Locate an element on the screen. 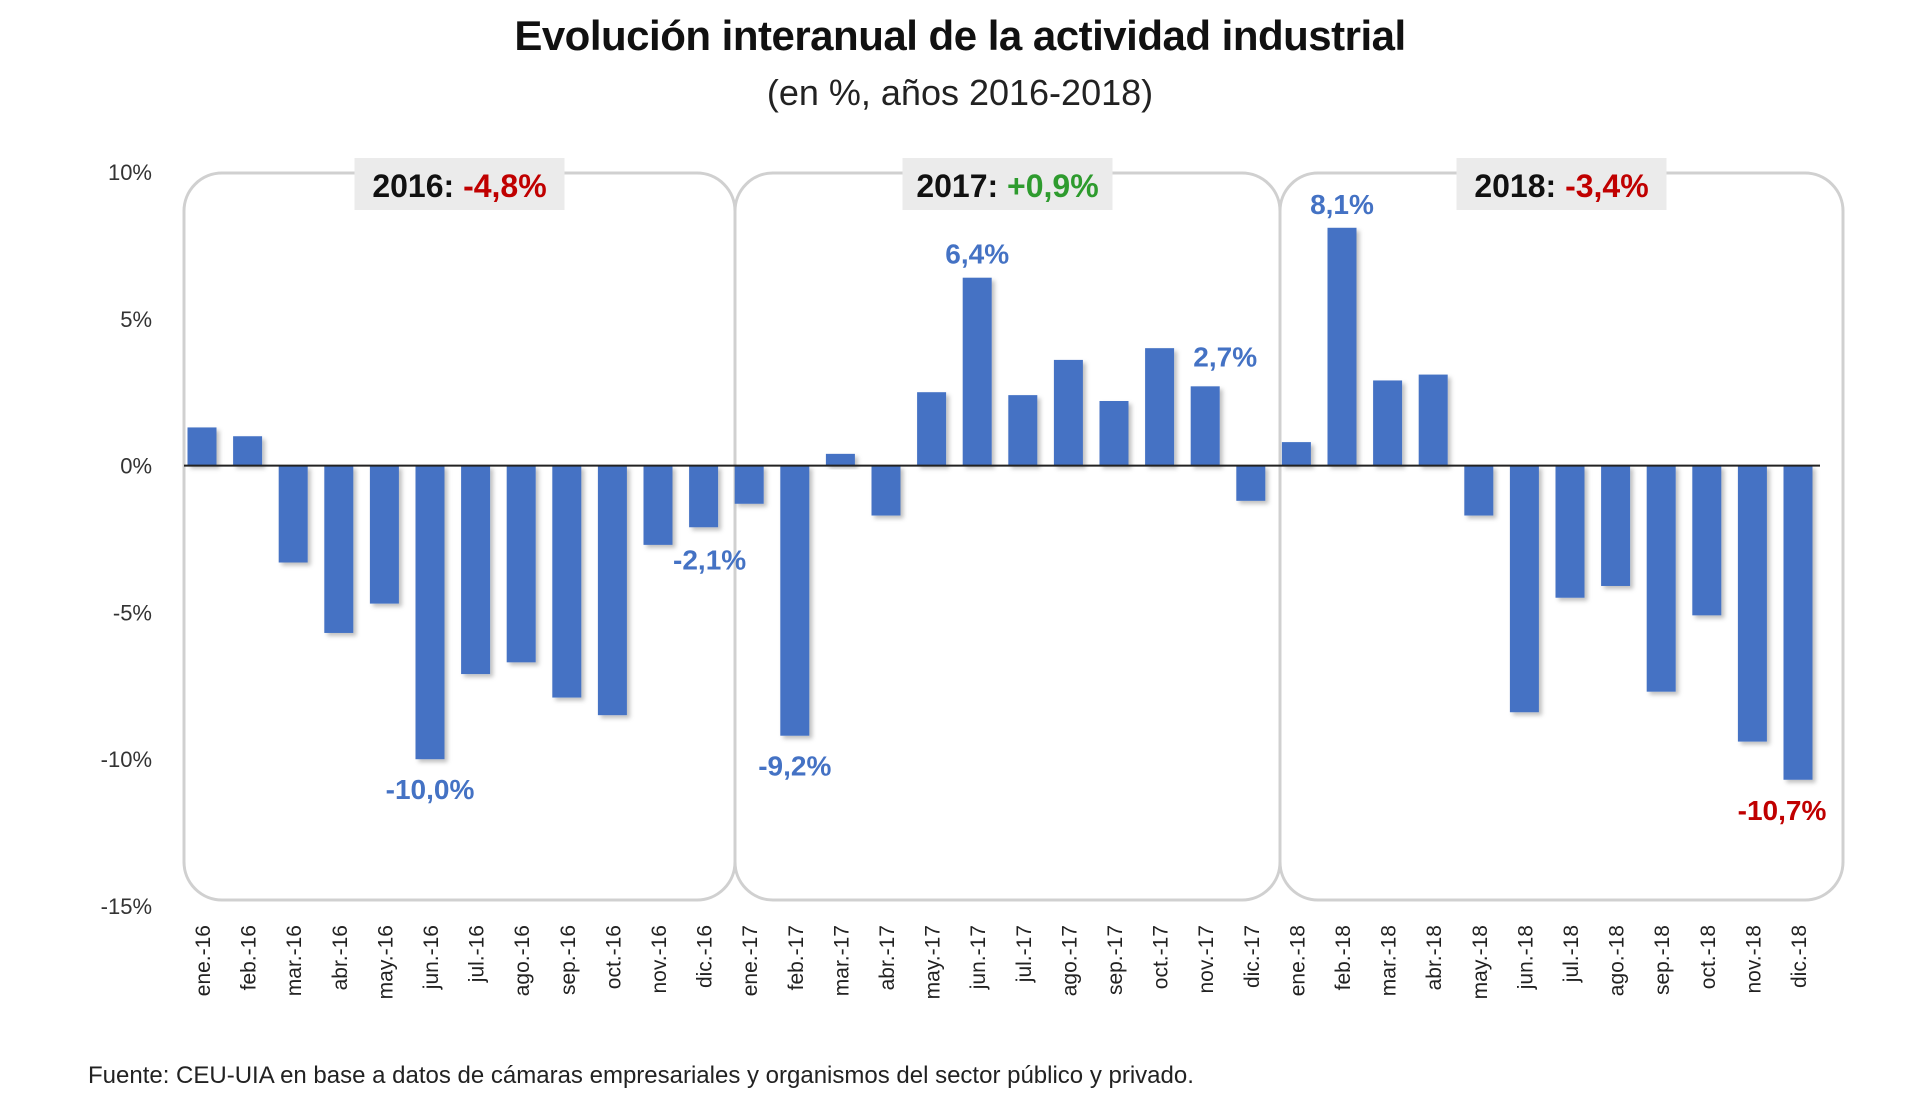 This screenshot has width=1920, height=1120. data-label: -10,7% is located at coordinates (1782, 810).